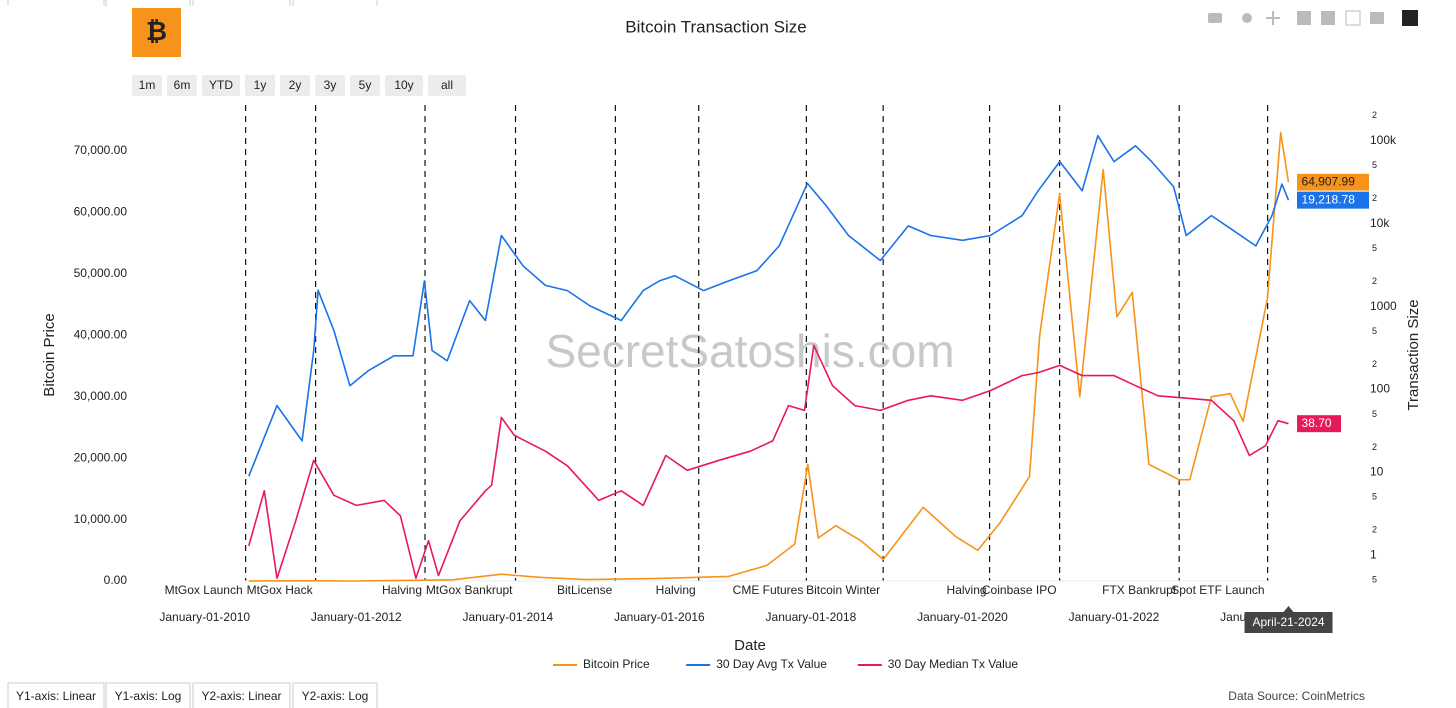  Describe the element at coordinates (749, 351) in the screenshot. I see `watermark: SecretSatoshis.com` at that location.